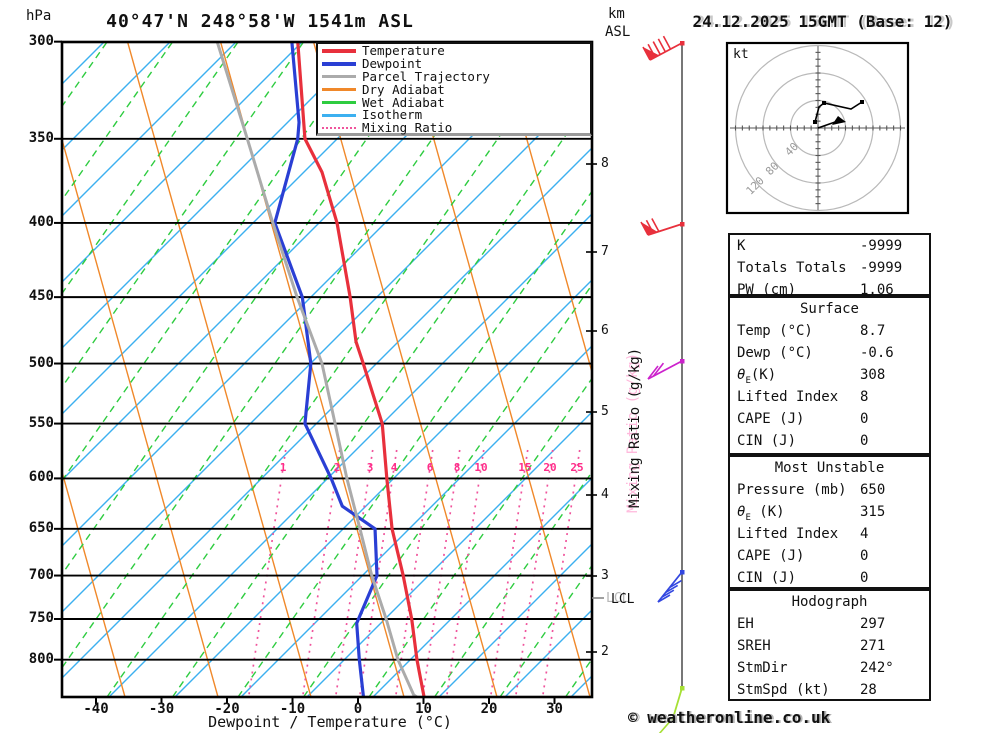  What do you see at coordinates (757, 376) in the screenshot?
I see `table-row-label: θE(K)` at bounding box center [757, 376].